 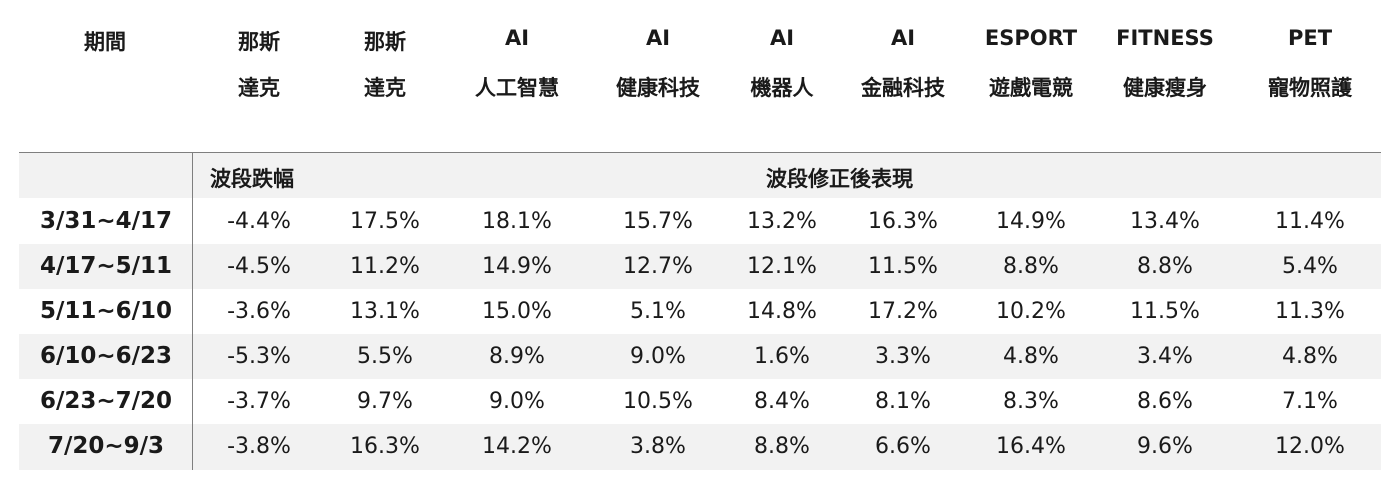 What do you see at coordinates (782, 221) in the screenshot?
I see `value-cell: 13.2%` at bounding box center [782, 221].